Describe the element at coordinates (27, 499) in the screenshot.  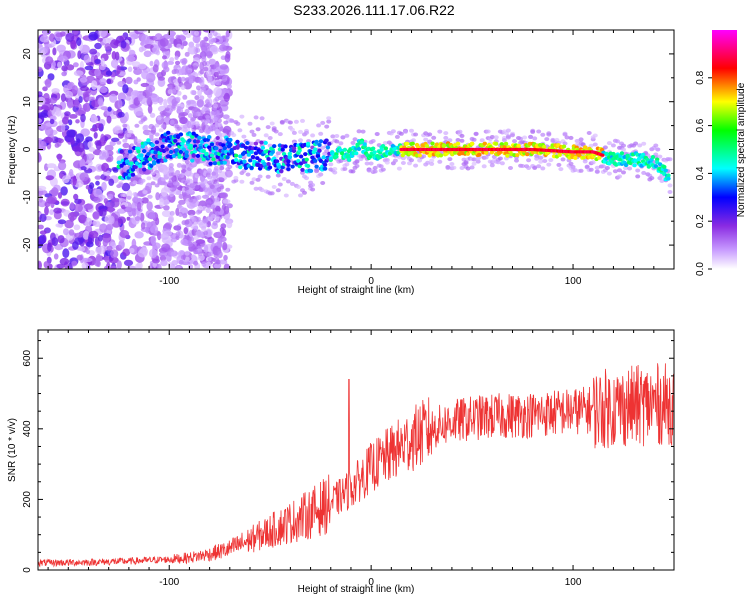
I see `y-tick-label: 200` at that location.